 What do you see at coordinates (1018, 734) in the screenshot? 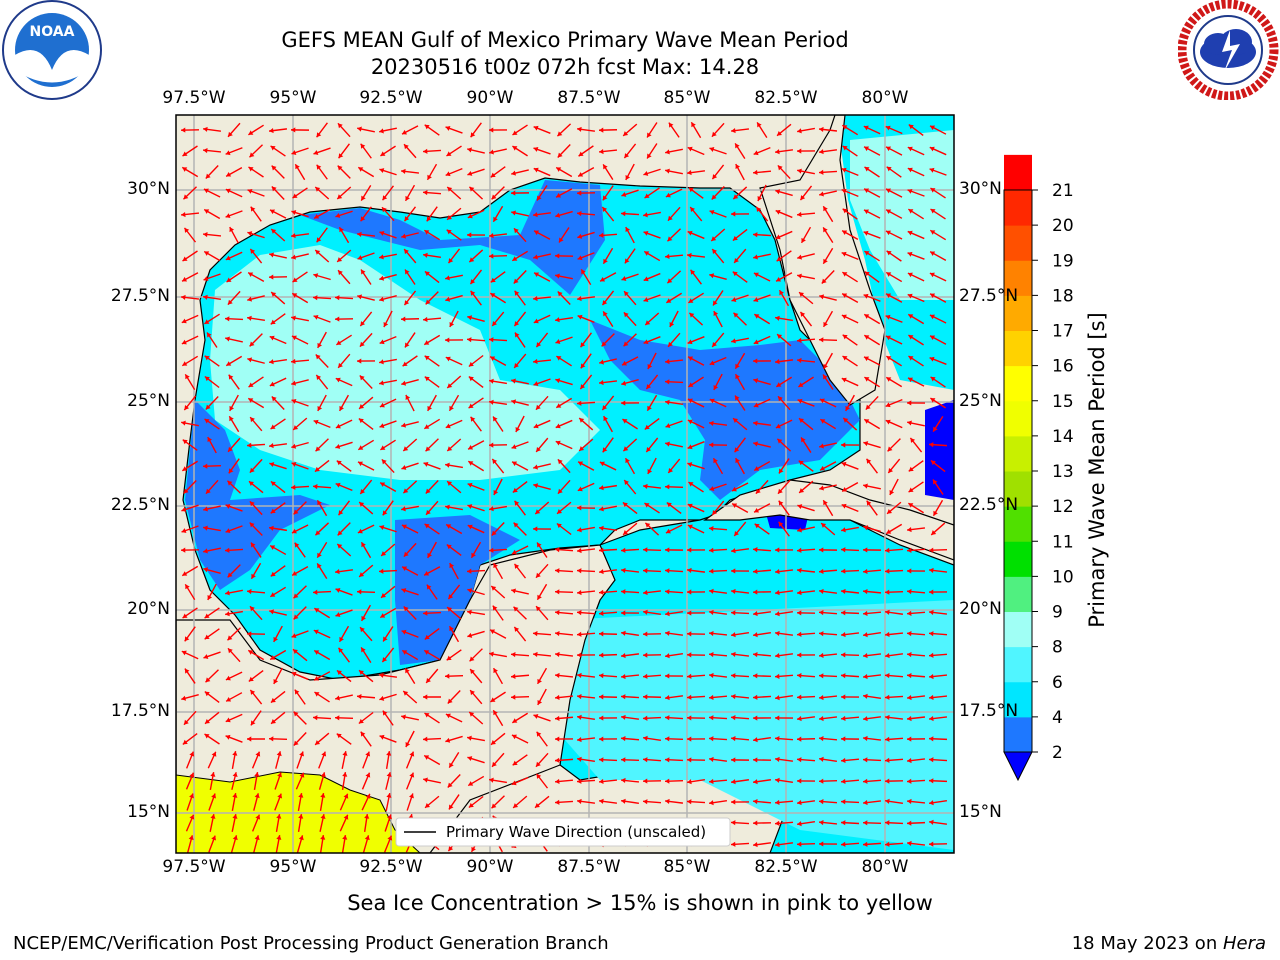
I see `colorbar-band` at bounding box center [1018, 734].